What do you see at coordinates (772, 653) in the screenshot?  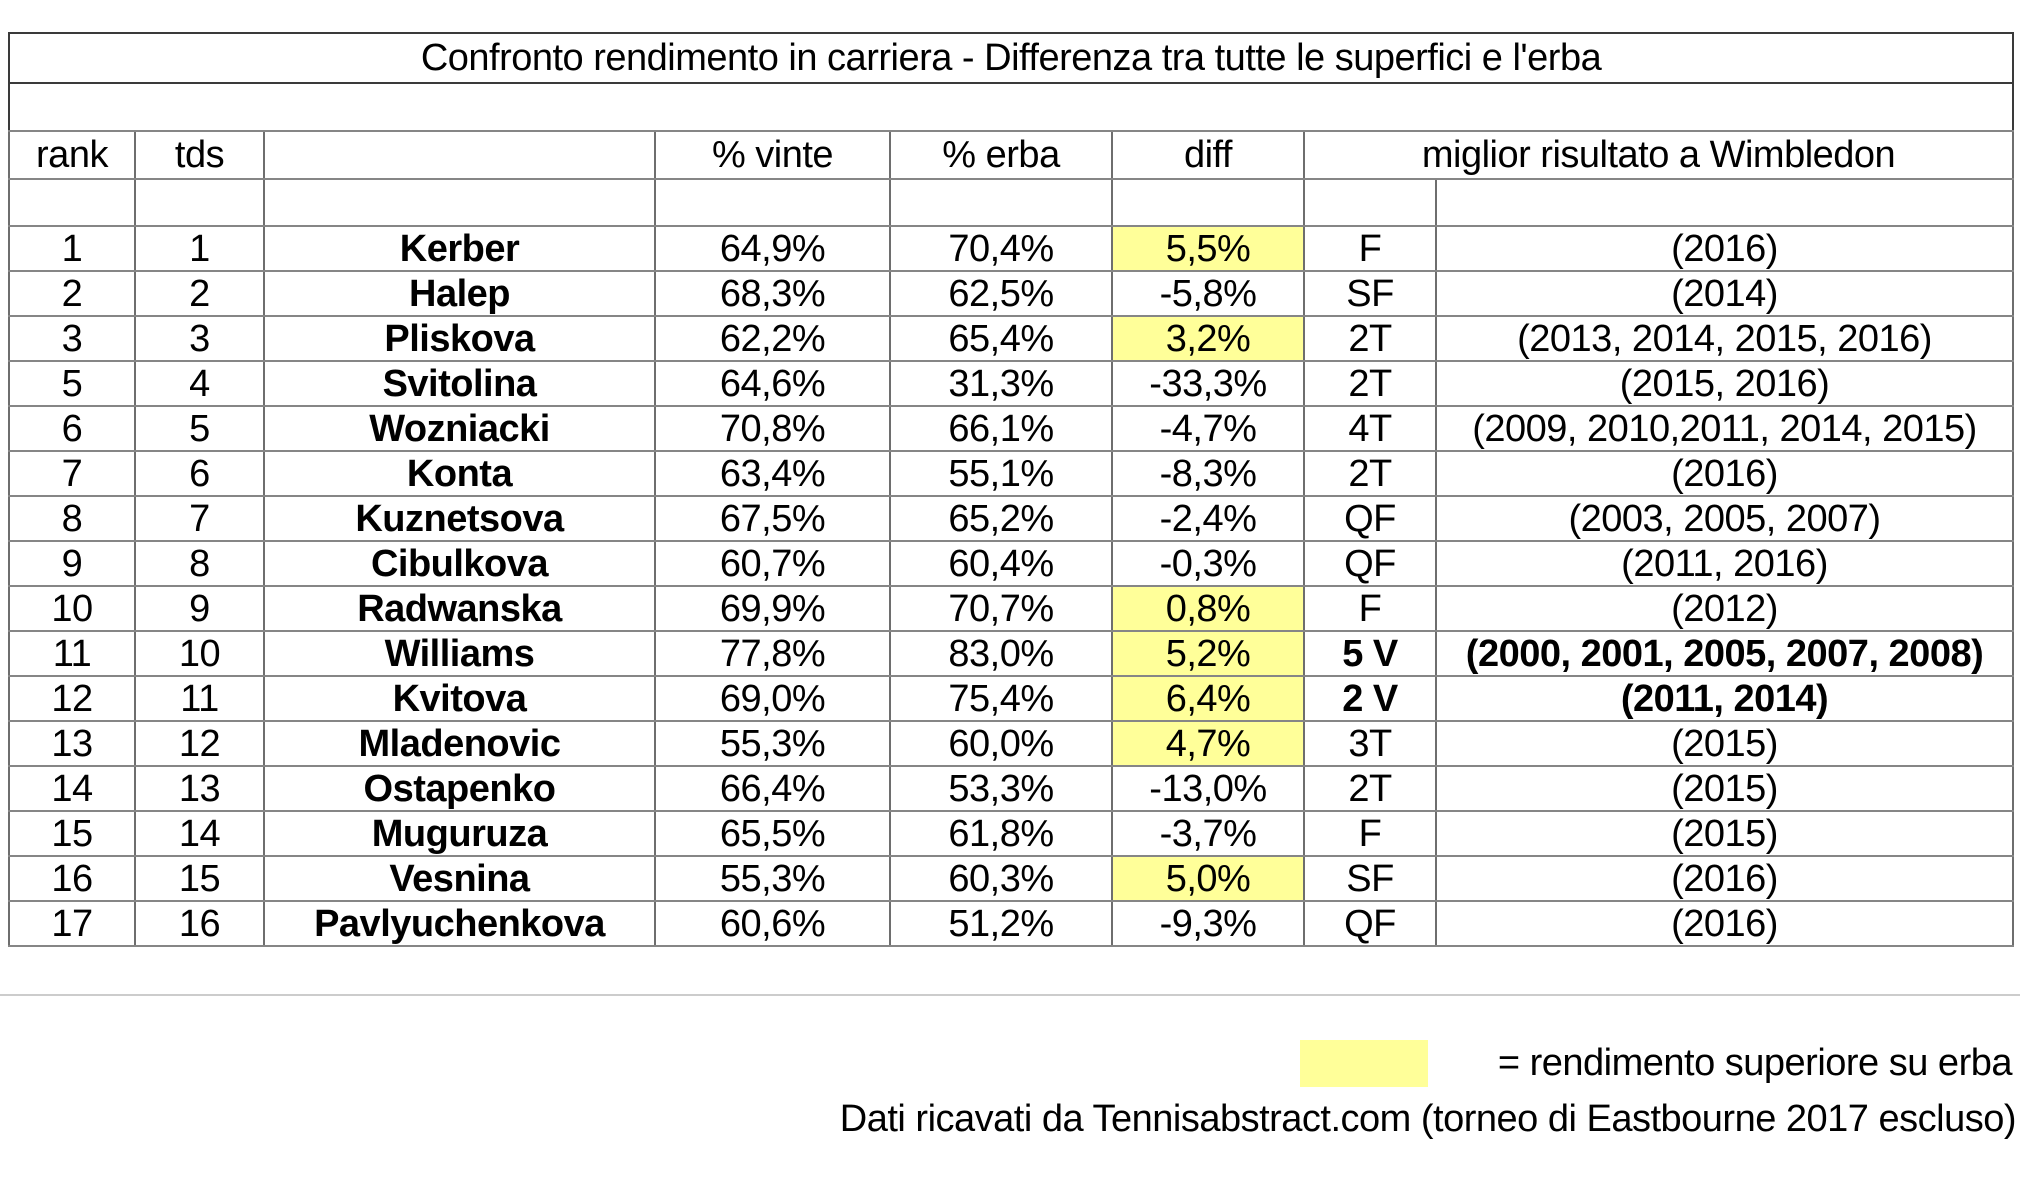 I see `pct-vinte-cell: 77,8%` at bounding box center [772, 653].